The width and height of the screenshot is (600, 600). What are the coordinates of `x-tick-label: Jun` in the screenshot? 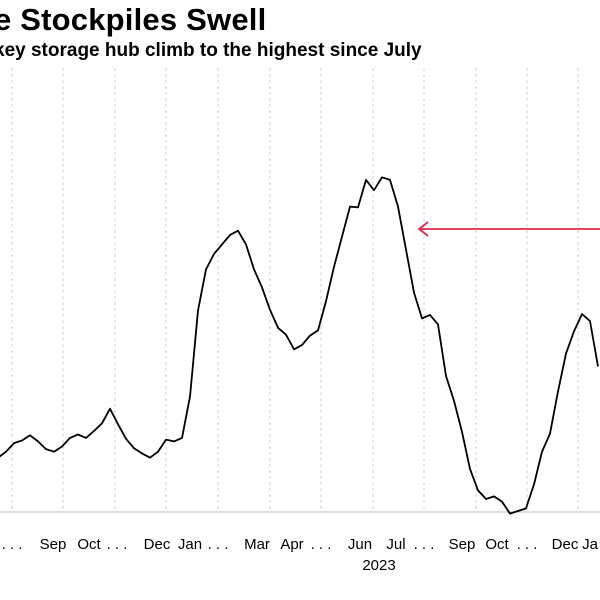 It's located at (360, 544).